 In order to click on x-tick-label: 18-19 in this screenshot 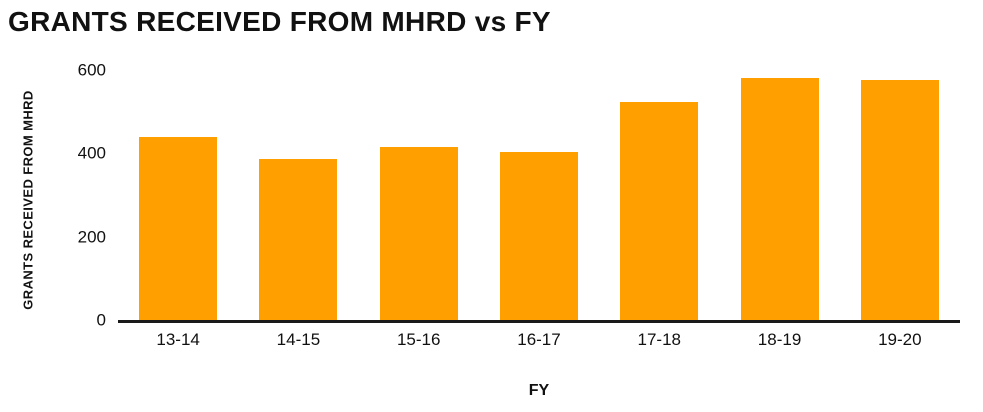, I will do `click(779, 339)`.